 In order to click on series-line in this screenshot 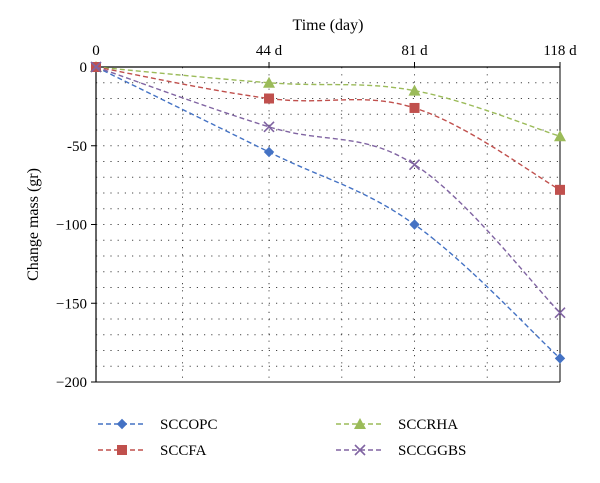, I will do `click(328, 101)`.